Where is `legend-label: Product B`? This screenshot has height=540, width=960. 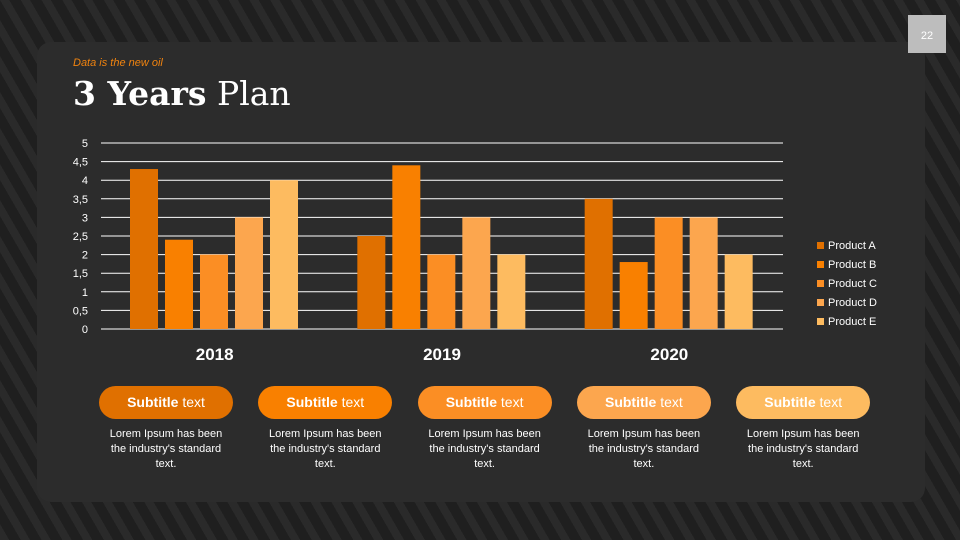 legend-label: Product B is located at coordinates (852, 264).